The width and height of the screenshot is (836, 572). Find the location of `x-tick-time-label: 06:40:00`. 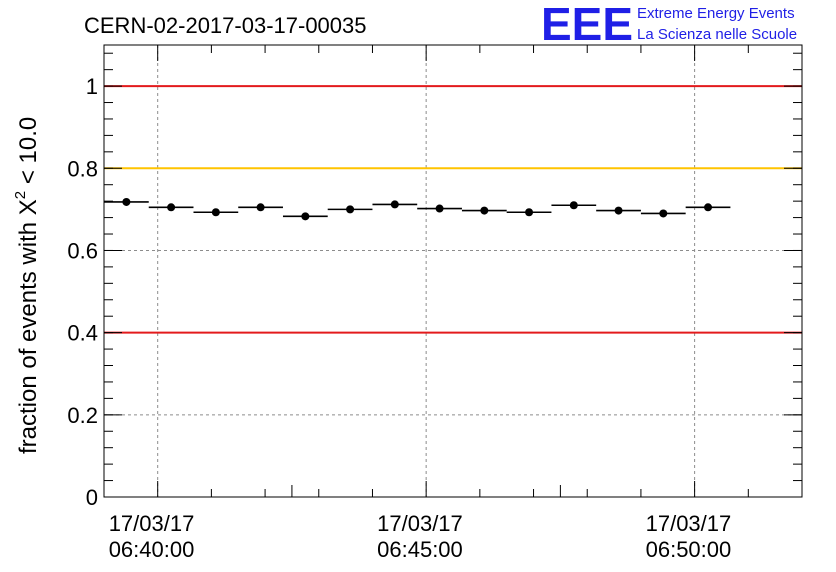

x-tick-time-label: 06:40:00 is located at coordinates (152, 549).